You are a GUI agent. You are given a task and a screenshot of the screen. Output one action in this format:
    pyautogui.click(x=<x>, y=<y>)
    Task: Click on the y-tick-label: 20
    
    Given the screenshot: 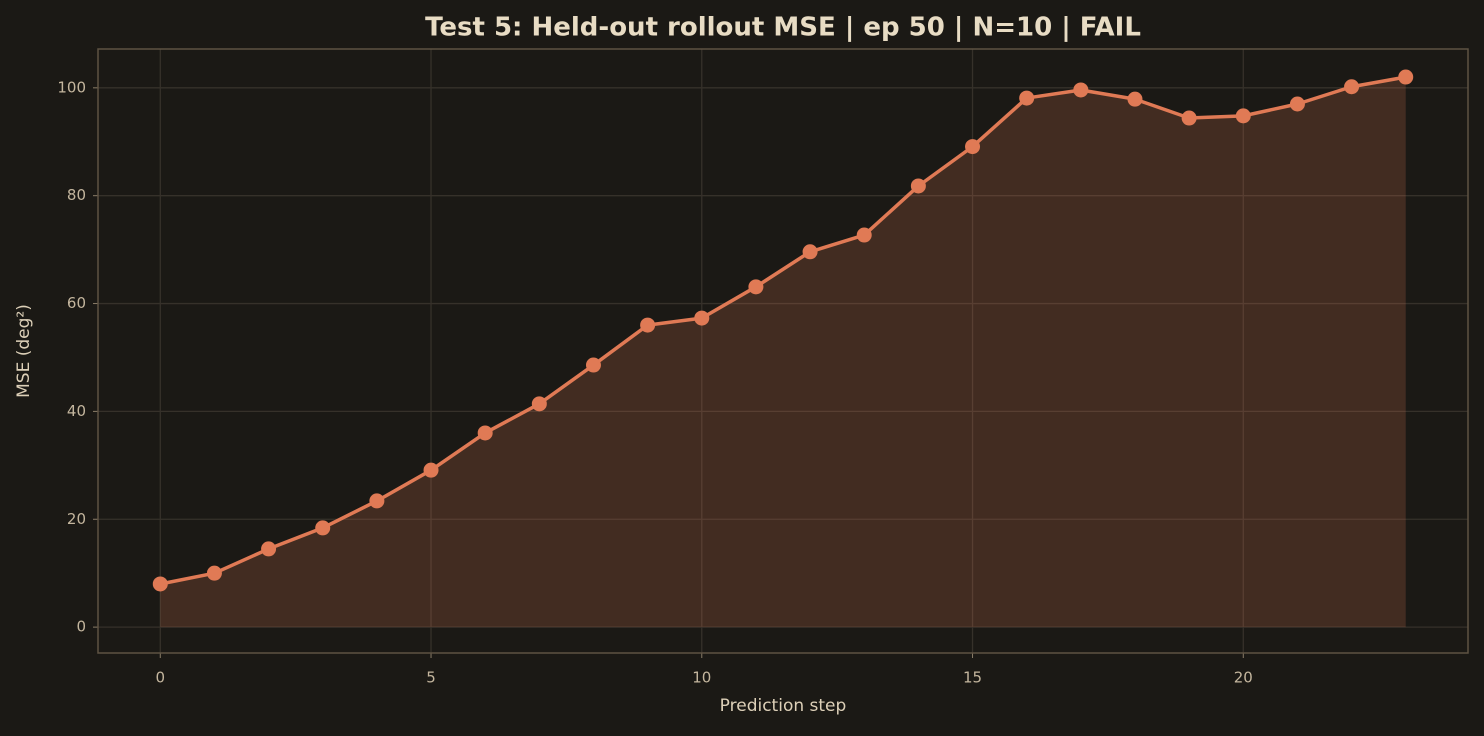 What is the action you would take?
    pyautogui.click(x=76, y=519)
    